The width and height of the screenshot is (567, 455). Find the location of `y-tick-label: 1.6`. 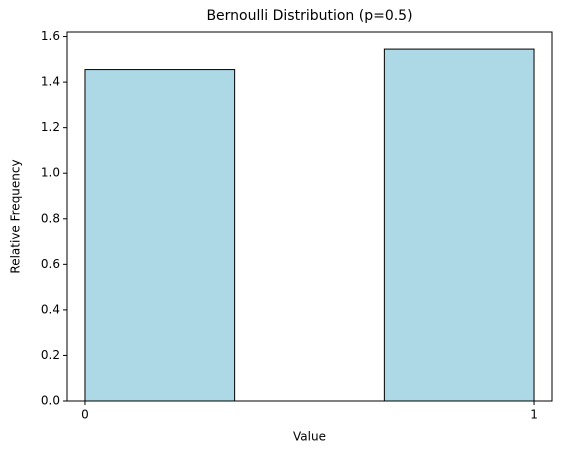

y-tick-label: 1.6 is located at coordinates (50, 36).